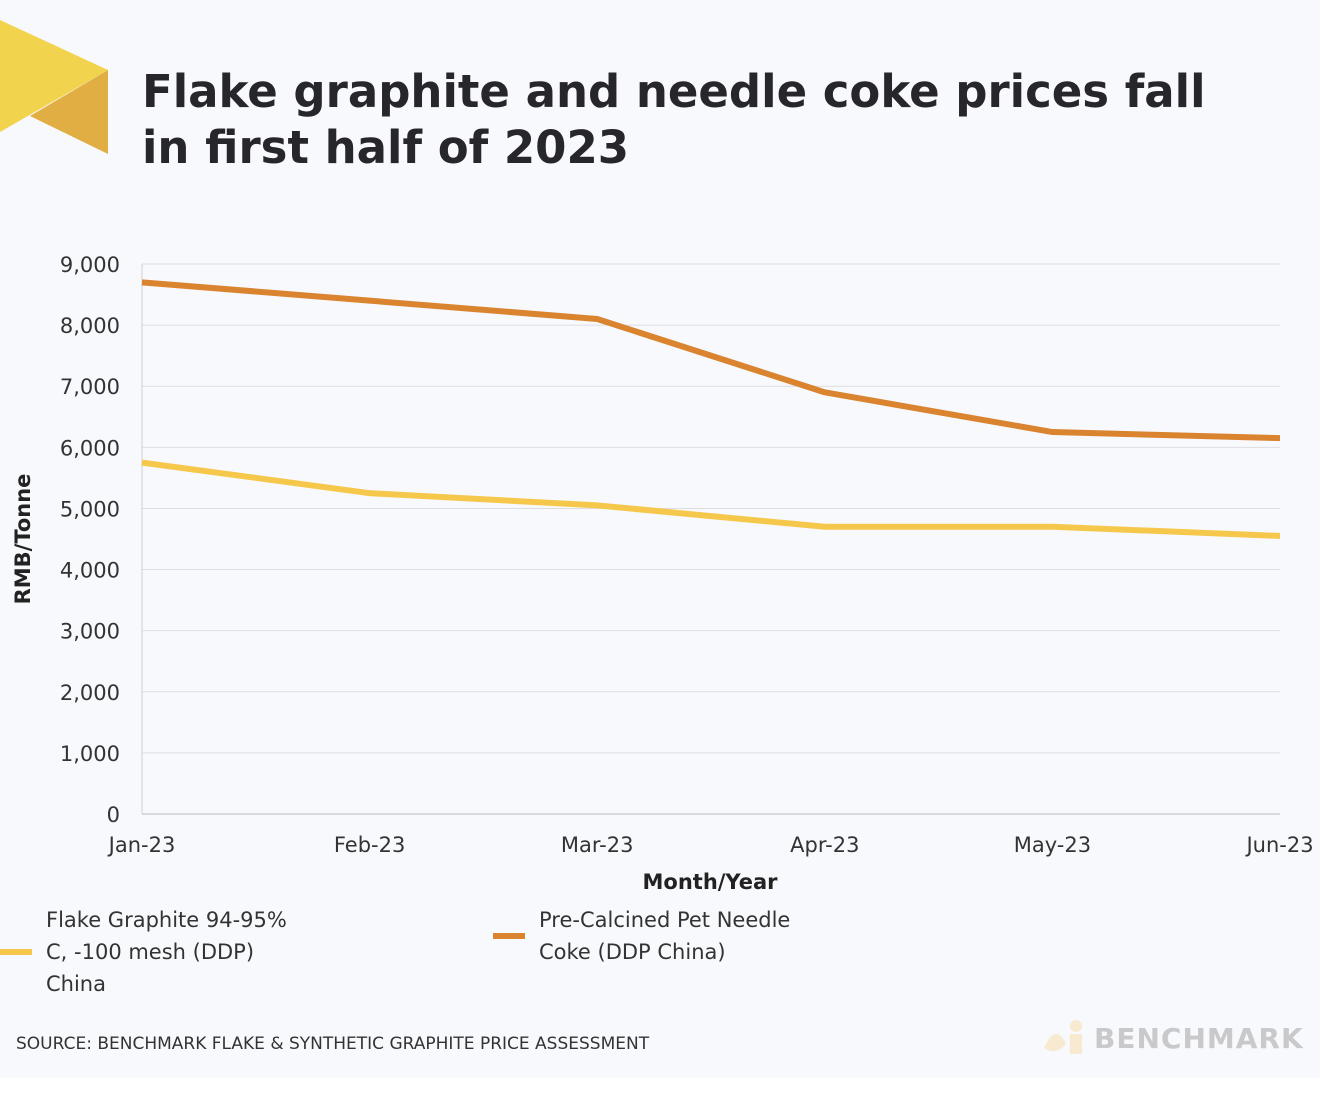 The height and width of the screenshot is (1100, 1344). Describe the element at coordinates (1278, 845) in the screenshot. I see `x-tick-label: Jun-23` at that location.